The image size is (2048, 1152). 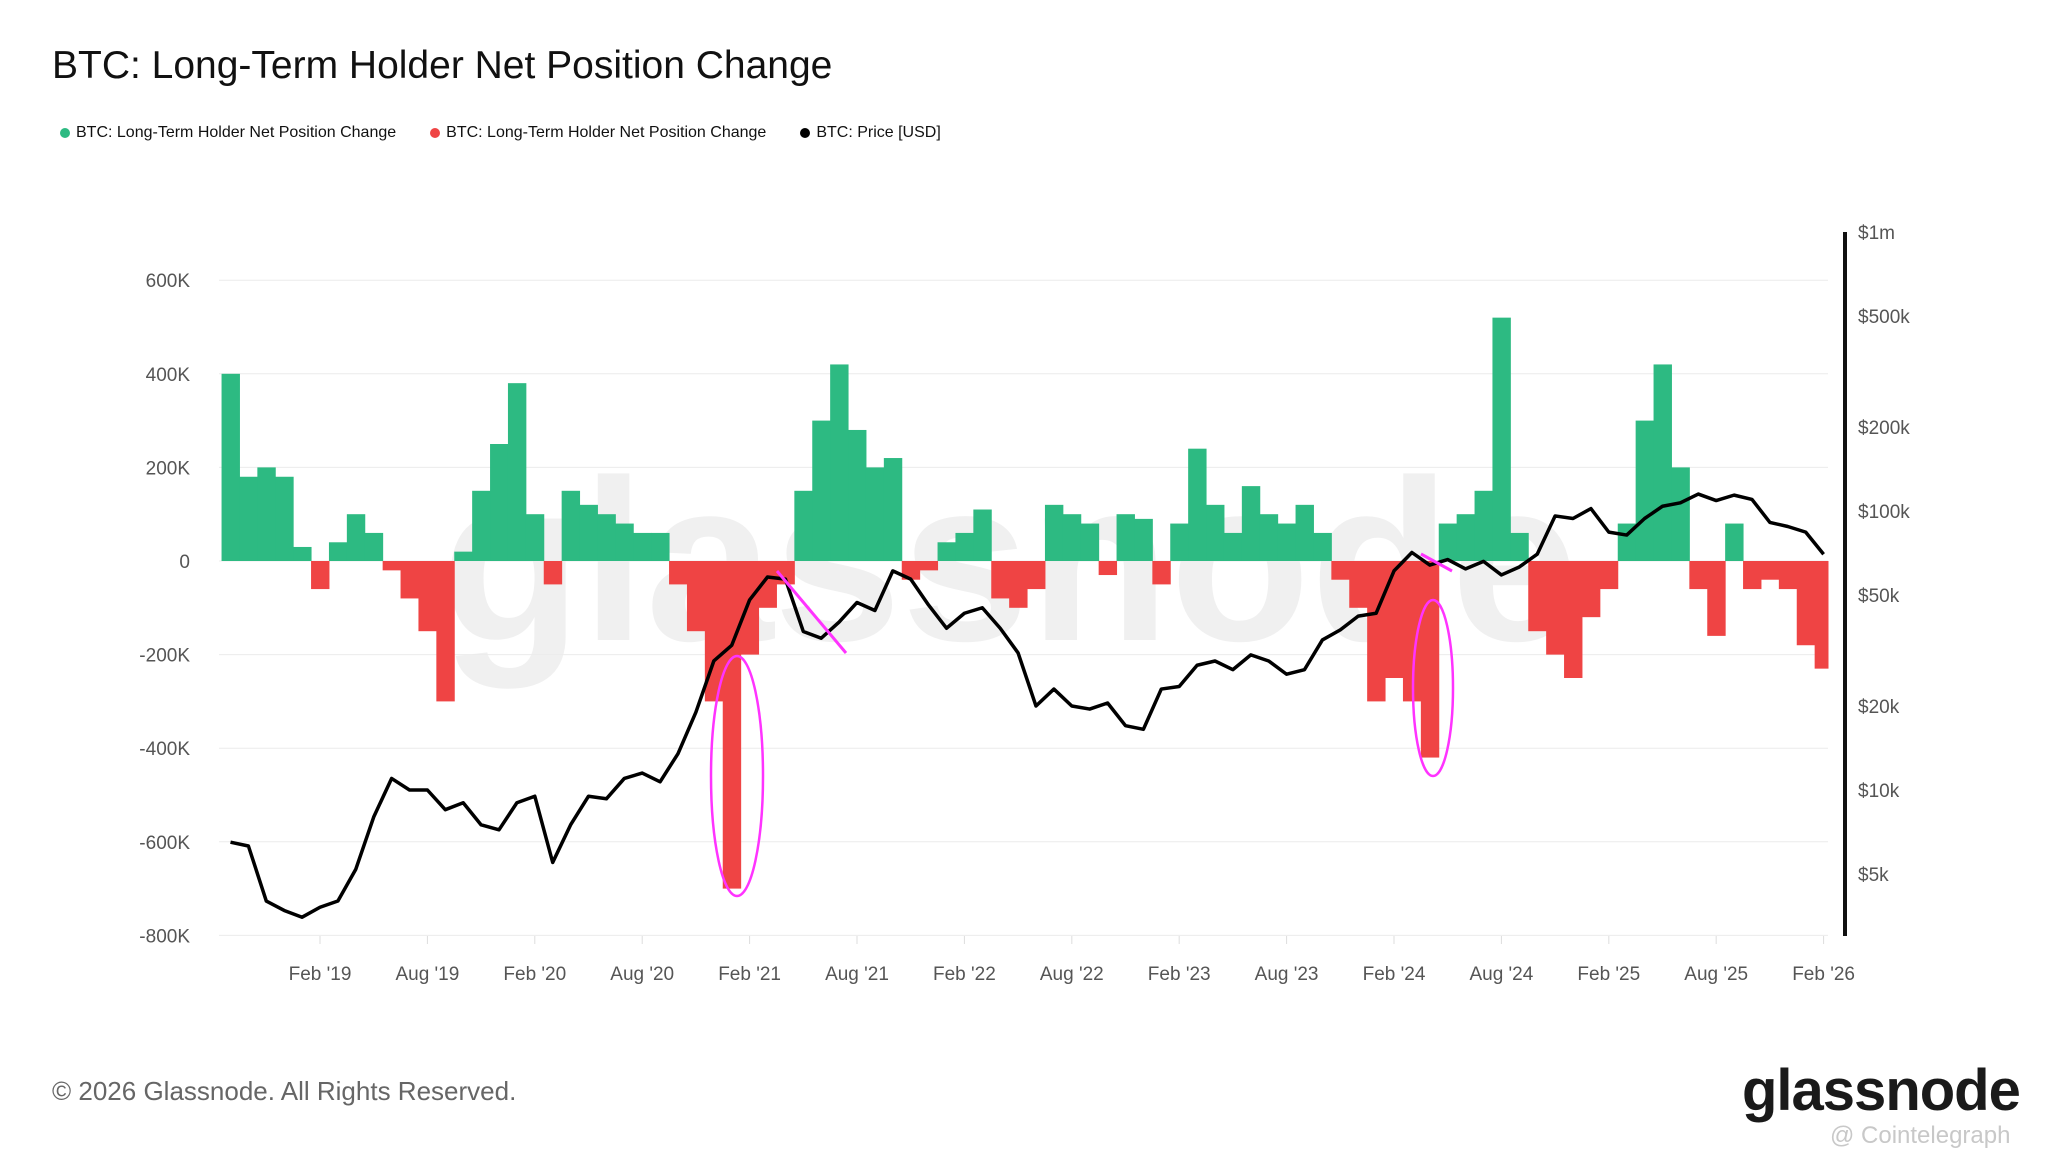 I want to click on right-axis-tick-label: $50k, so click(x=1879, y=596).